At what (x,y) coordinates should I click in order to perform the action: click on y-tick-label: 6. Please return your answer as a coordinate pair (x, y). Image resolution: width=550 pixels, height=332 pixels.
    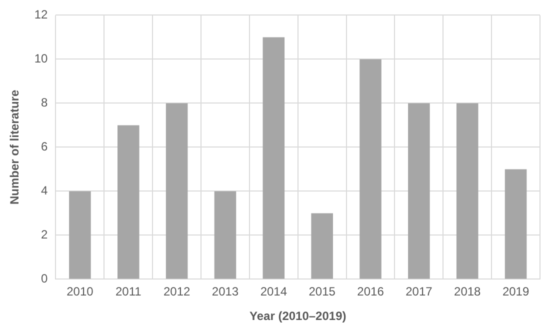
    Looking at the image, I should click on (44, 147).